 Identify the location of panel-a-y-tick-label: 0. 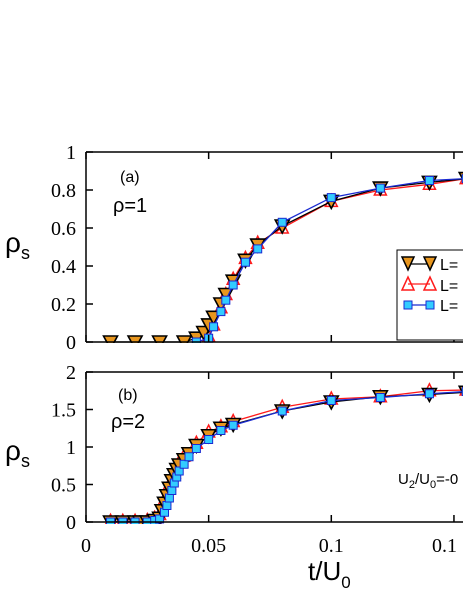
(71, 343).